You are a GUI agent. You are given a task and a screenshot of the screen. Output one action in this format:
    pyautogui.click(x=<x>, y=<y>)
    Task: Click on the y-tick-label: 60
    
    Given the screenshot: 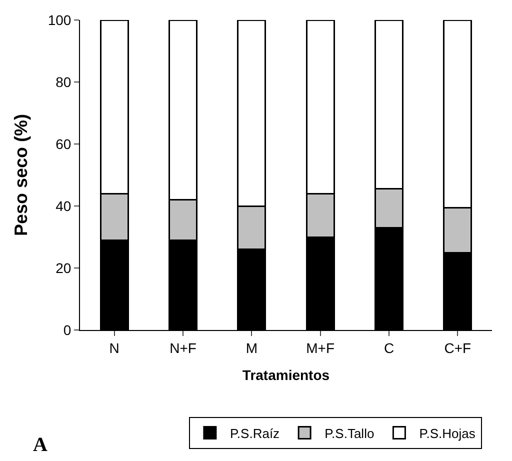 What is the action you would take?
    pyautogui.click(x=64, y=144)
    